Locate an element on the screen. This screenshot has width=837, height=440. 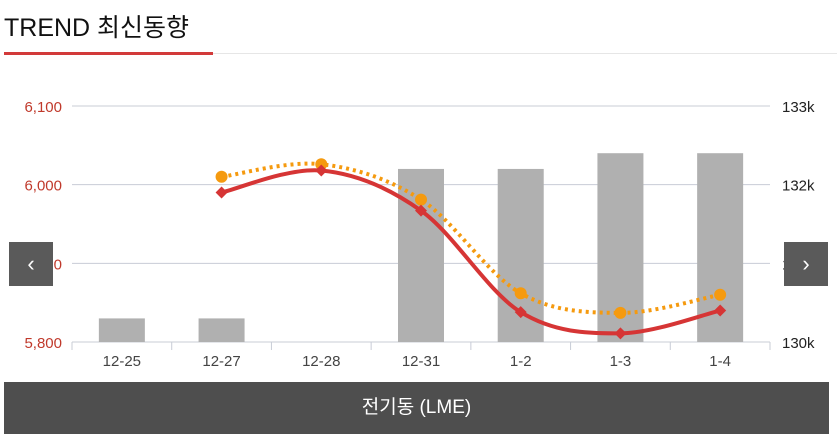
x-tick-label: 1-4 is located at coordinates (720, 361).